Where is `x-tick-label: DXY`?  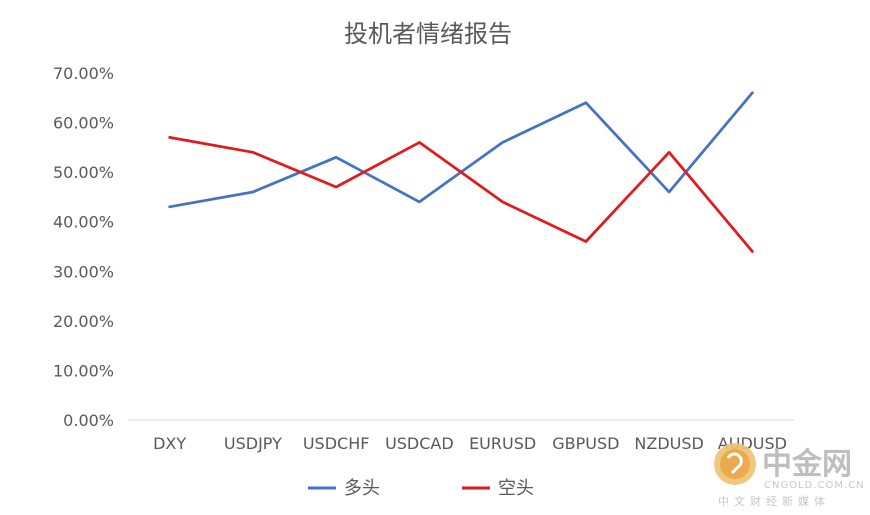 x-tick-label: DXY is located at coordinates (169, 443).